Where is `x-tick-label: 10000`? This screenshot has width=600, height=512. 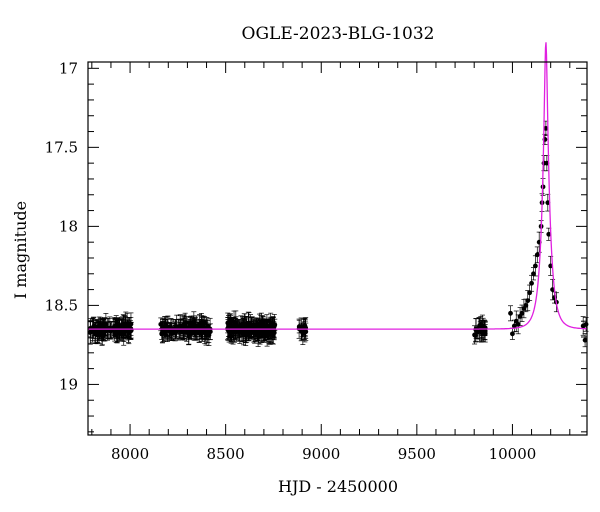 x-tick-label: 10000 is located at coordinates (513, 454).